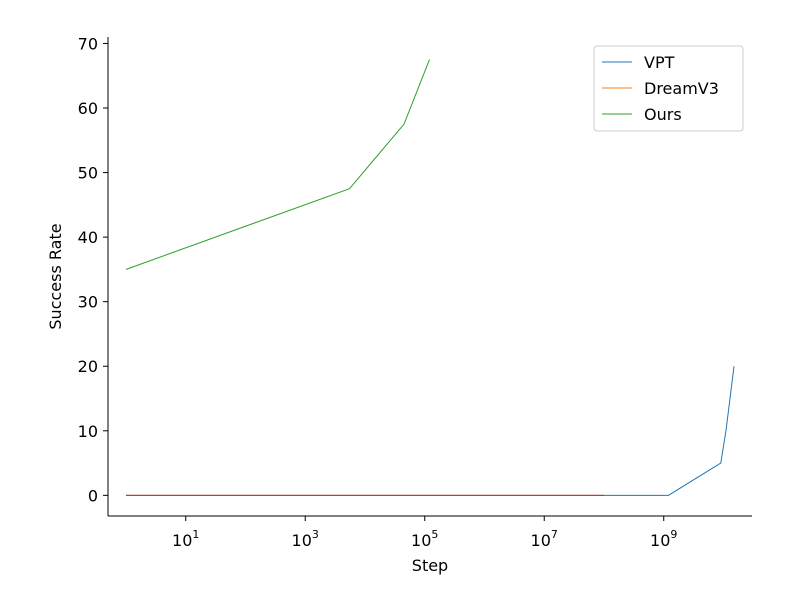  What do you see at coordinates (424, 539) in the screenshot?
I see `x-tick-label: 10⁵` at bounding box center [424, 539].